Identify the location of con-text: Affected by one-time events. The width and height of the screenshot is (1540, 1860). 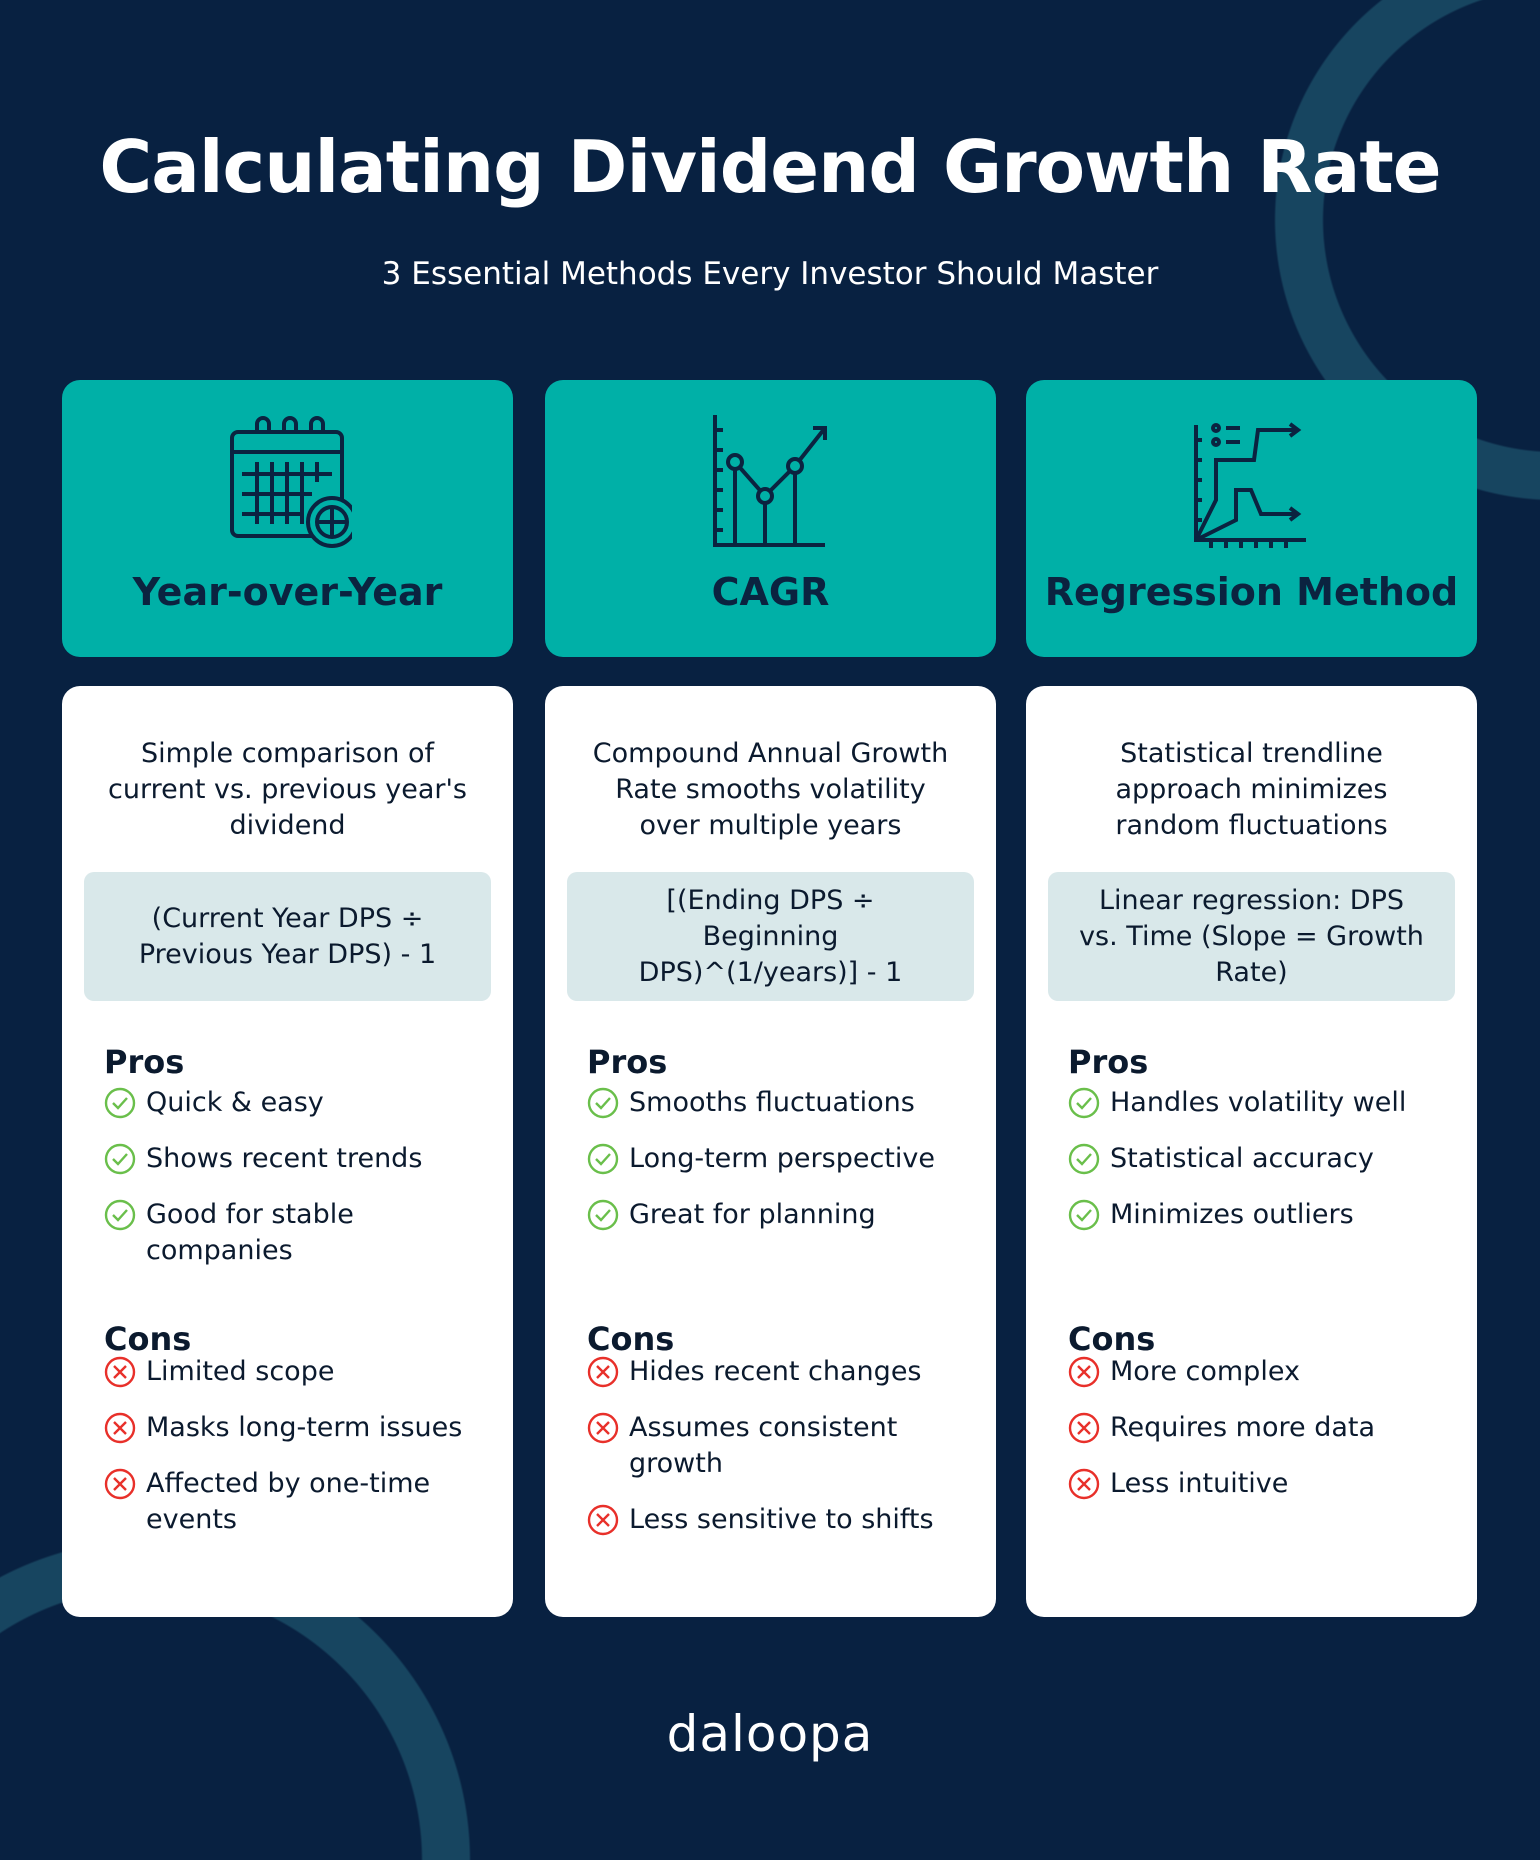
(288, 1501).